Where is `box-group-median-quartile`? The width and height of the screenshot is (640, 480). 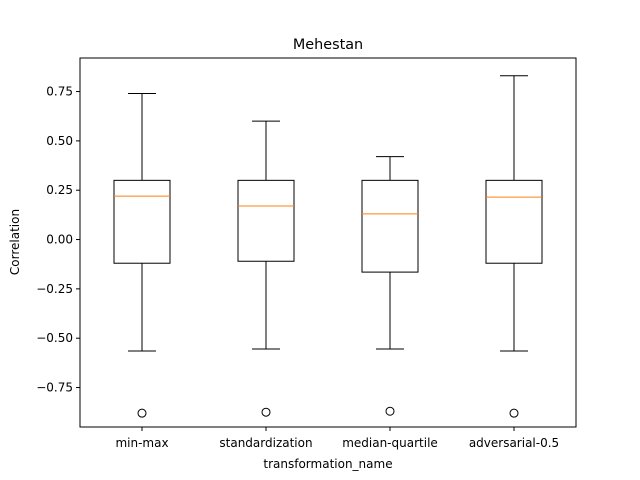 box-group-median-quartile is located at coordinates (390, 286).